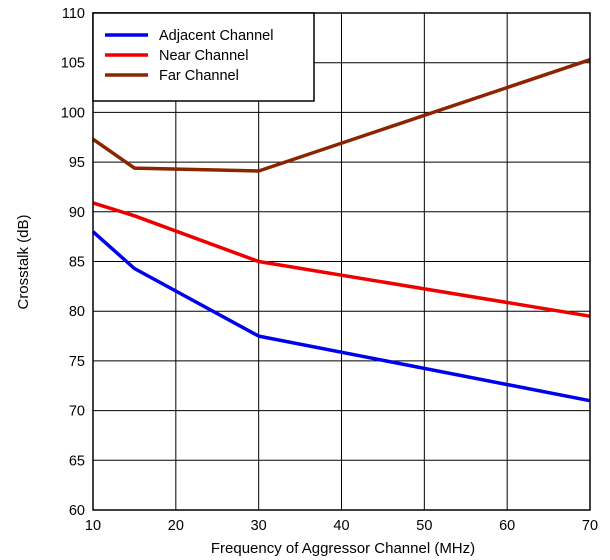 The image size is (610, 560). Describe the element at coordinates (507, 526) in the screenshot. I see `x-tick-label: 60` at that location.